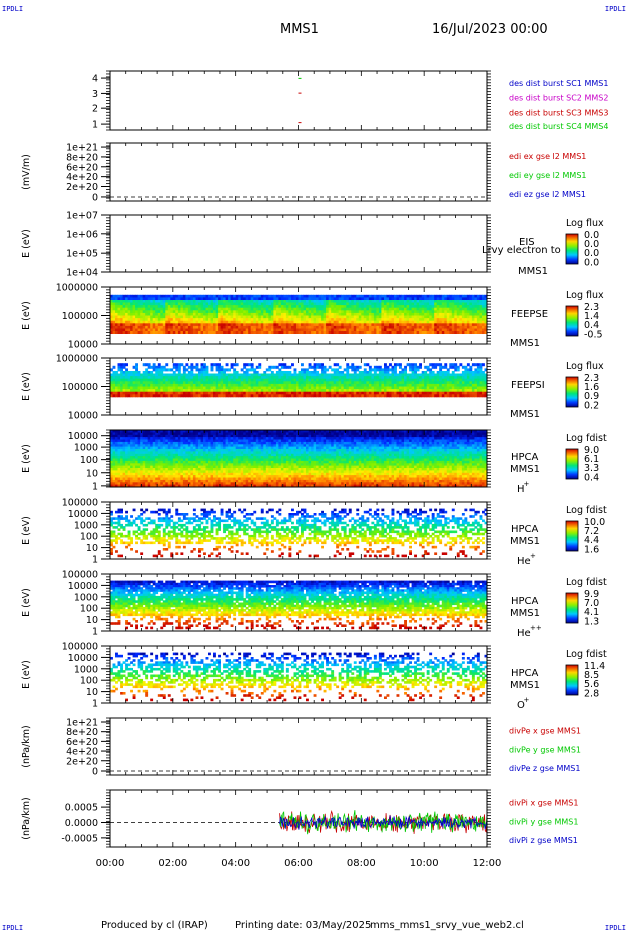 The image size is (630, 934). What do you see at coordinates (548, 175) in the screenshot?
I see `legend-entry: edi ey gse l2 MMS1` at bounding box center [548, 175].